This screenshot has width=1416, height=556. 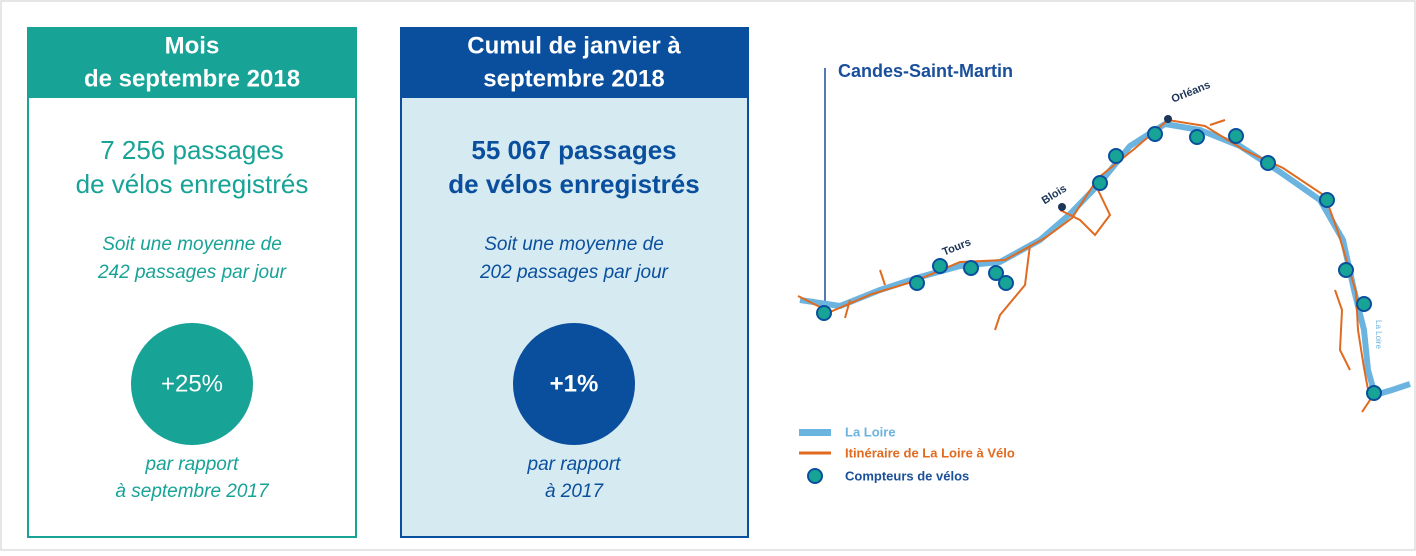 I want to click on legend-text: Compteurs de vélos, so click(x=907, y=475).